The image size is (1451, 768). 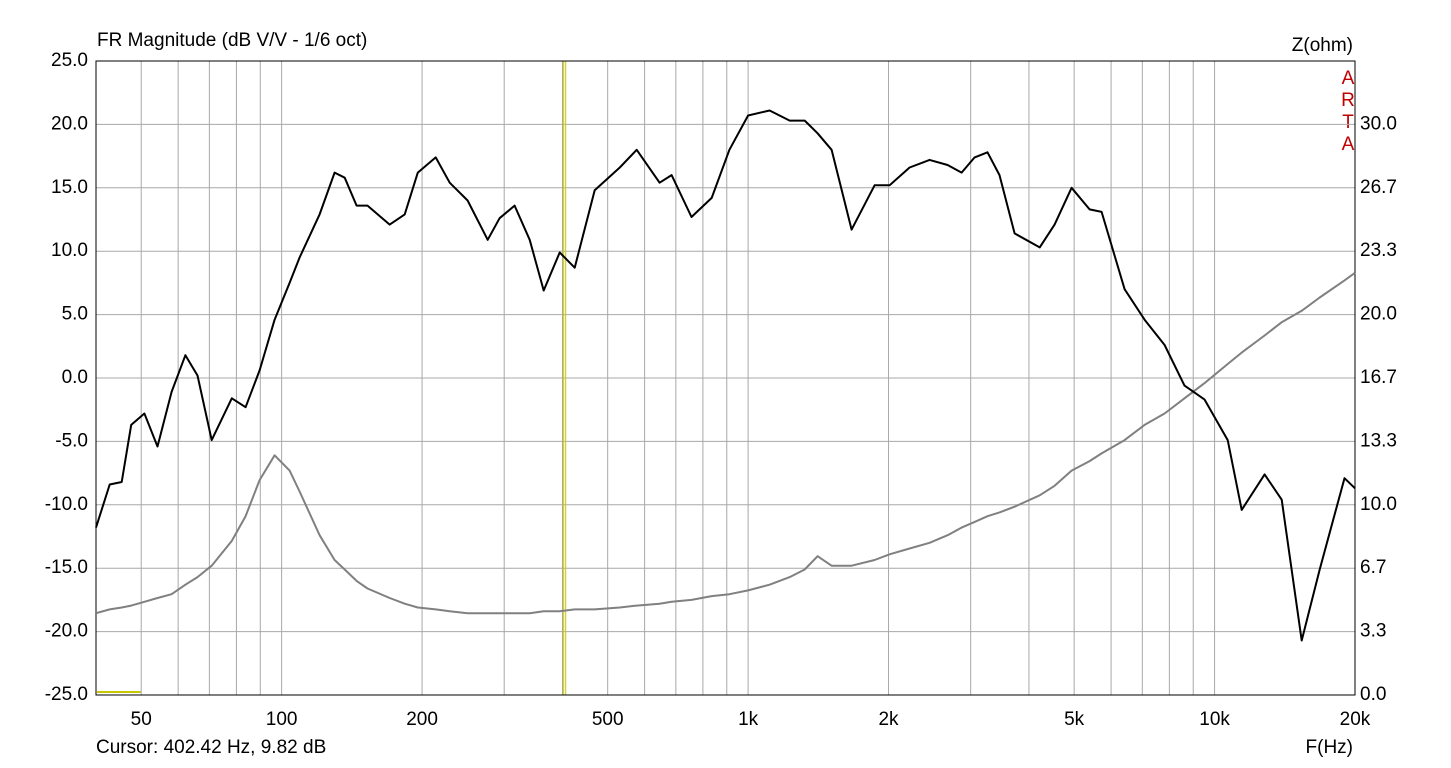 What do you see at coordinates (1378, 504) in the screenshot?
I see `y2-tick-label: 10.0` at bounding box center [1378, 504].